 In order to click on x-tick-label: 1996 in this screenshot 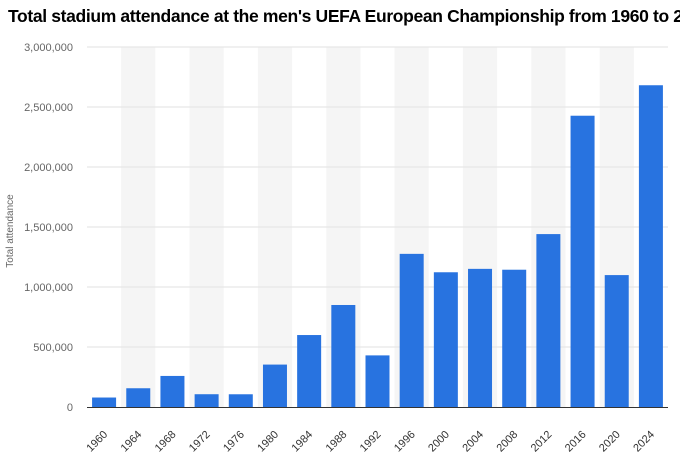, I will do `click(405, 440)`.